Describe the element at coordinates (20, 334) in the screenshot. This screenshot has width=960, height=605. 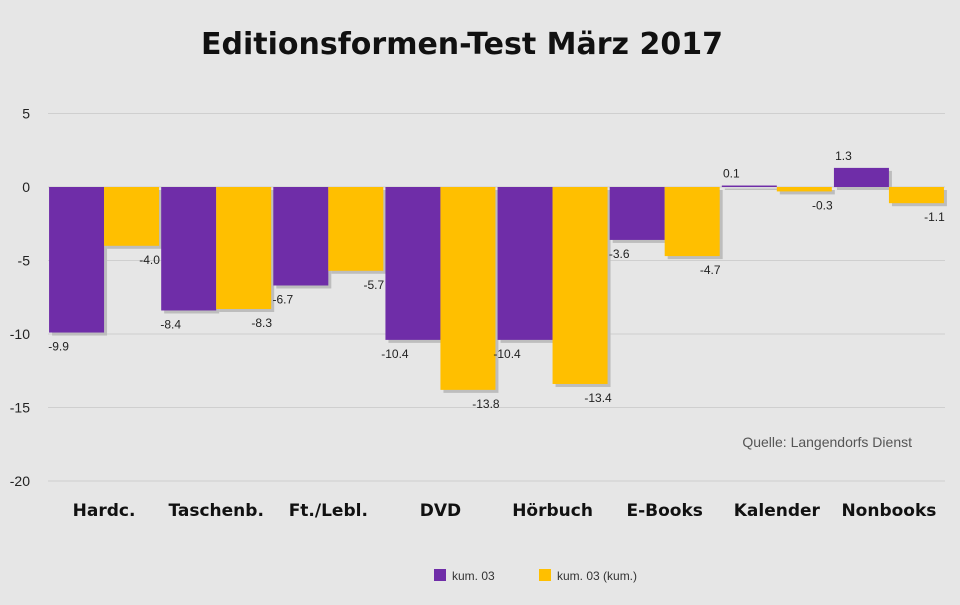
I see `y-tick-label: -10` at that location.